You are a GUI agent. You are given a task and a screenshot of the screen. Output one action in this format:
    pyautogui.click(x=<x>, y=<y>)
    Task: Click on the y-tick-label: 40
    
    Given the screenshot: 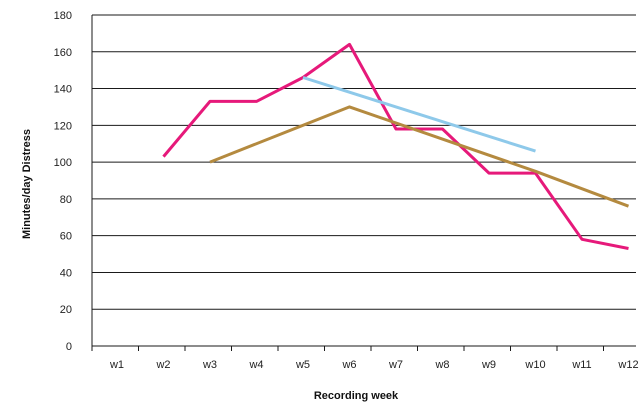 What is the action you would take?
    pyautogui.click(x=66, y=273)
    